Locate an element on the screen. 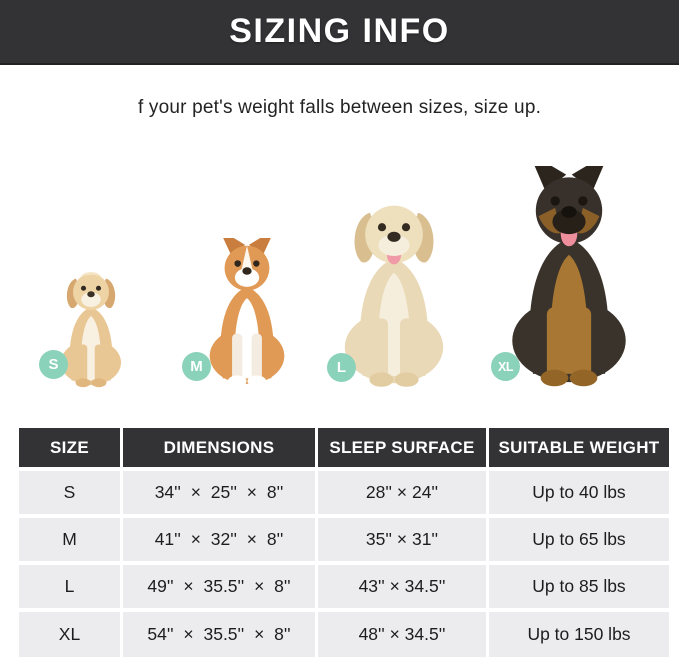 The width and height of the screenshot is (679, 657). size-badge-m: M is located at coordinates (196, 366).